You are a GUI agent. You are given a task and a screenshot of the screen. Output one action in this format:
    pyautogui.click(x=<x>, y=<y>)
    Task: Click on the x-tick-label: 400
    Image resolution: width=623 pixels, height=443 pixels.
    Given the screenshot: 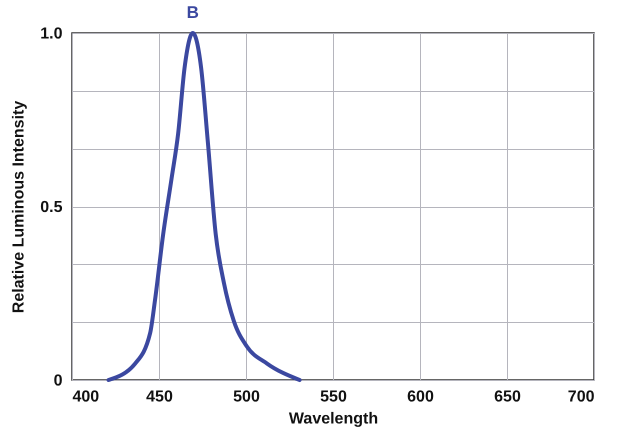 What is the action you would take?
    pyautogui.click(x=86, y=397)
    